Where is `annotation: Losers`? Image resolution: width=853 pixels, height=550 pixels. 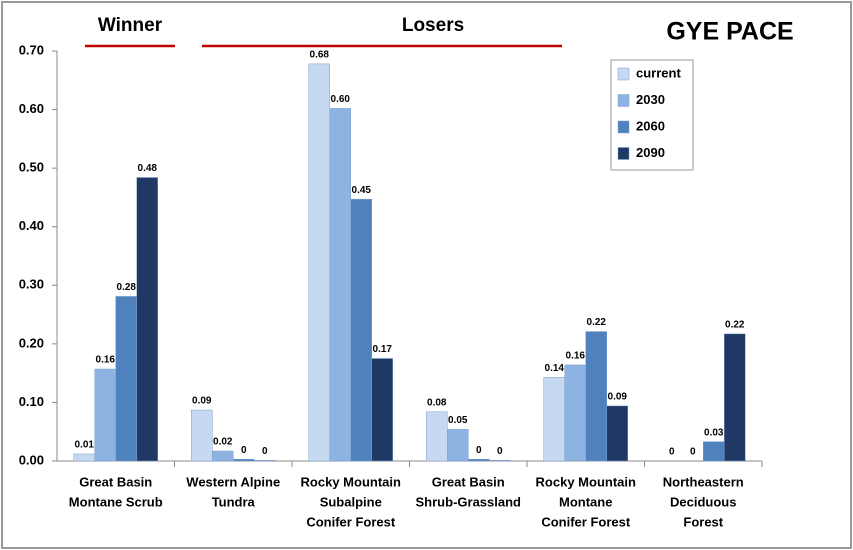 annotation: Losers is located at coordinates (433, 25).